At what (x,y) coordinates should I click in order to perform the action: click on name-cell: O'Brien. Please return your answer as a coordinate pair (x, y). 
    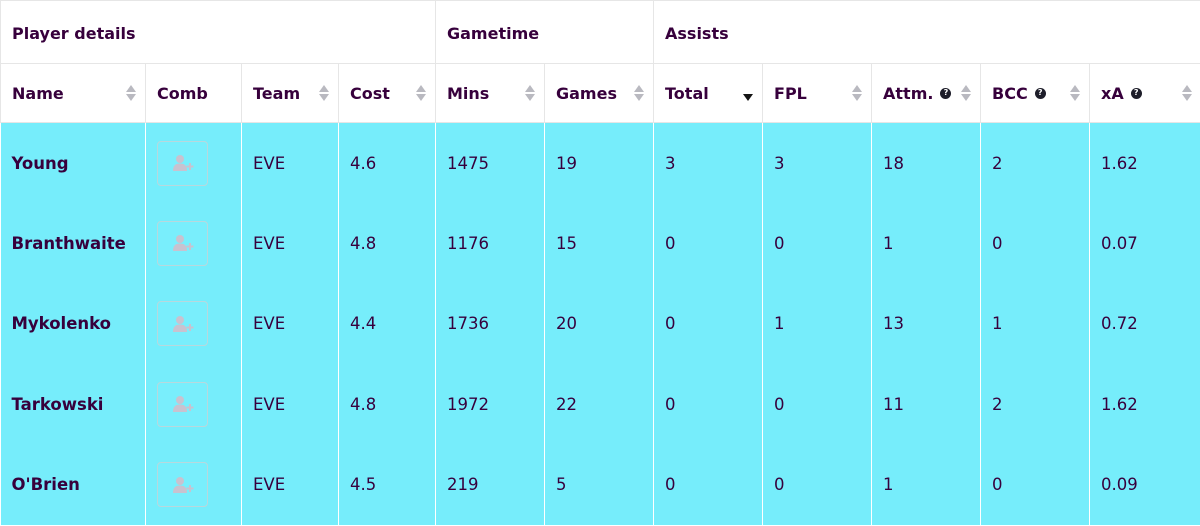
    Looking at the image, I should click on (73, 484).